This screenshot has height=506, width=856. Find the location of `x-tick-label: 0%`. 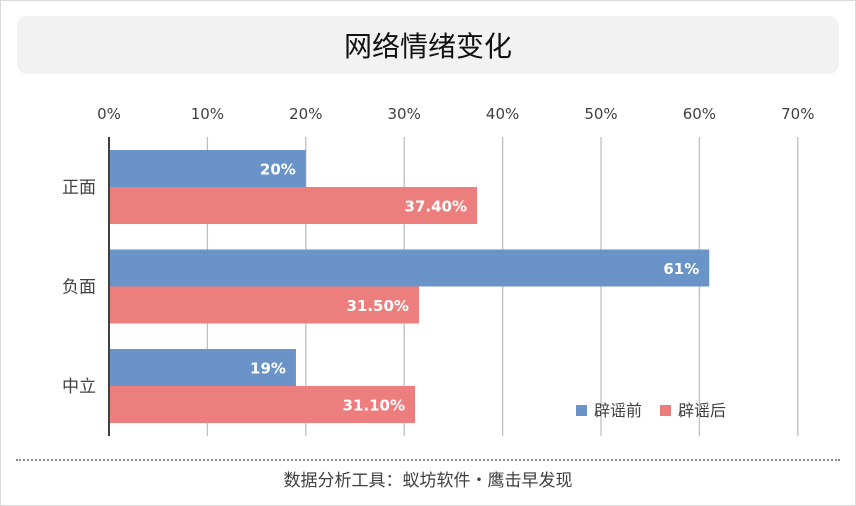

x-tick-label: 0% is located at coordinates (109, 114).